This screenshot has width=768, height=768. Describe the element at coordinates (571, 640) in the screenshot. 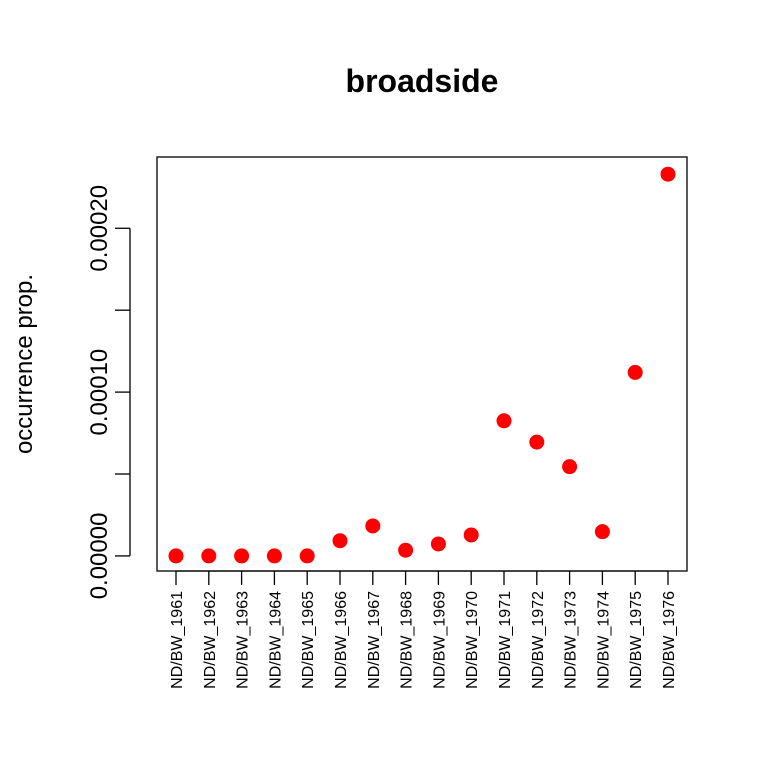

I see `x-tick-label: ND/BW_1973` at that location.